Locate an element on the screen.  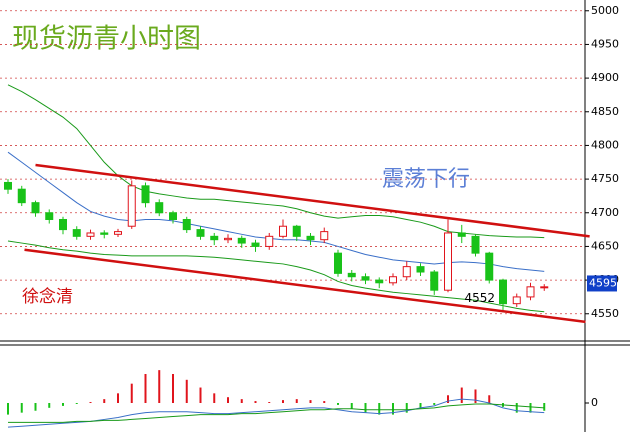
last-price-box is located at coordinates (602, 283).